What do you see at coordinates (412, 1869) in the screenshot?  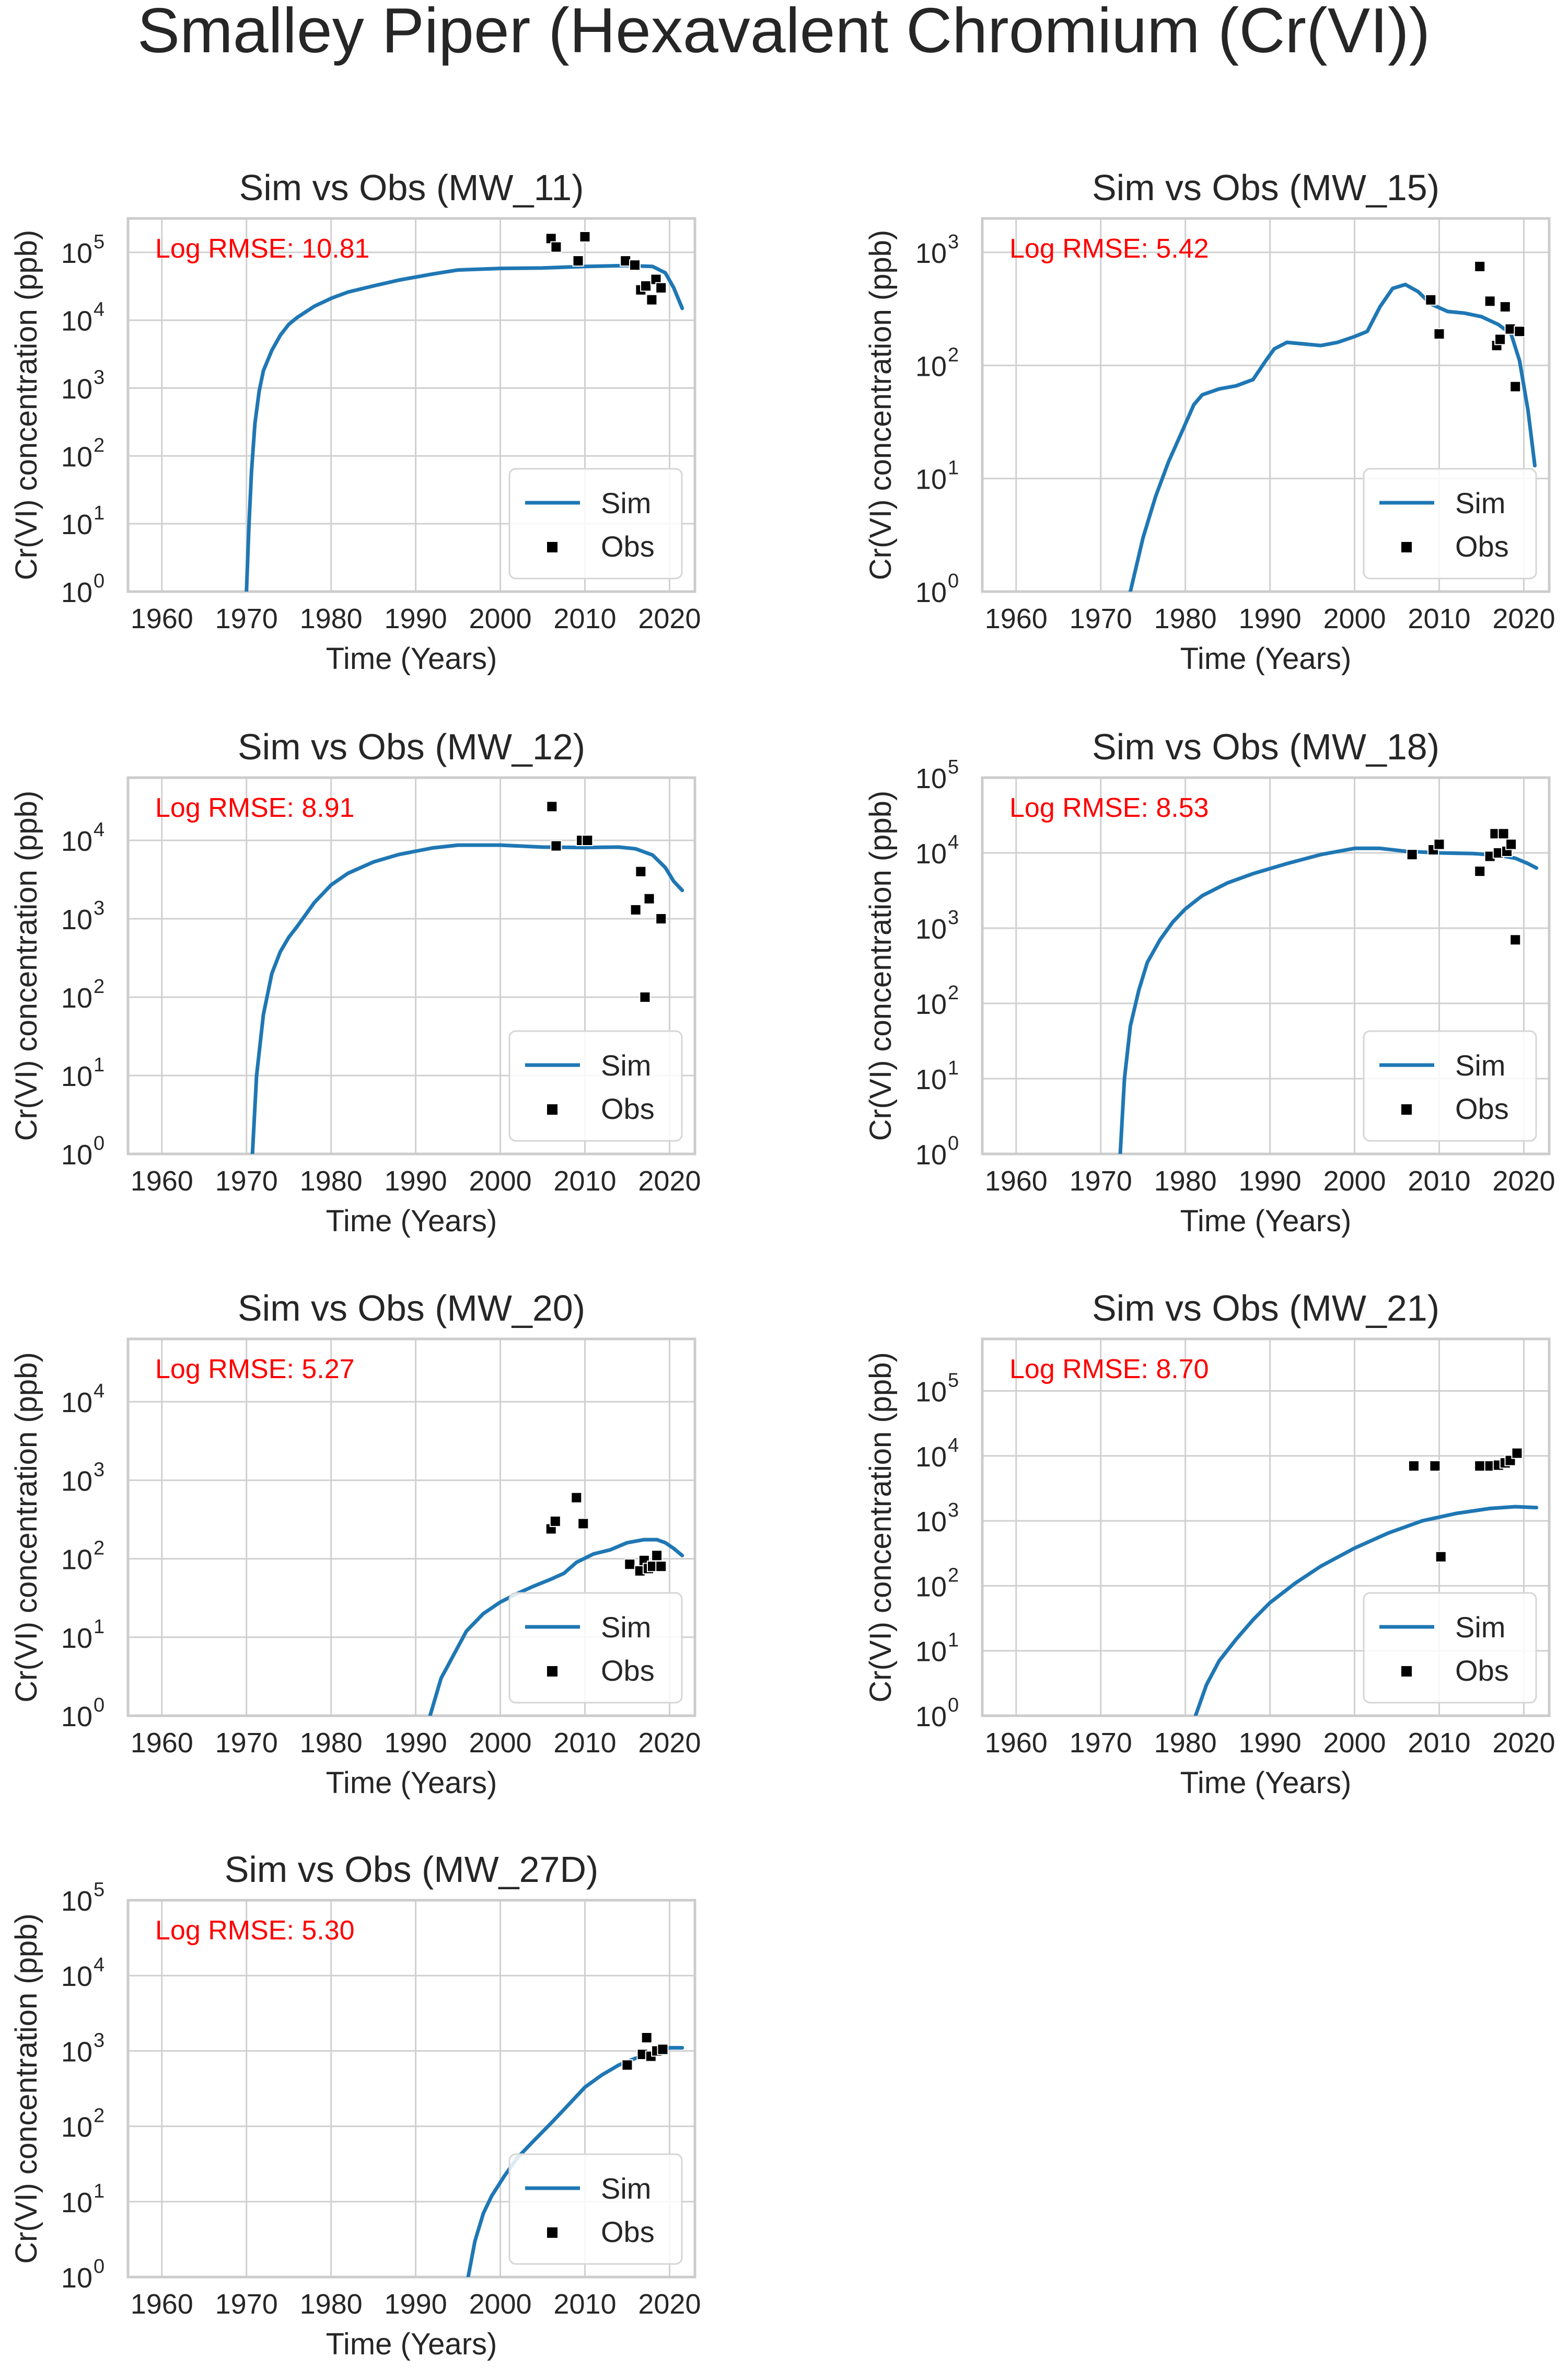 I see `subplot-title: Sim vs Obs (MW_27D)` at bounding box center [412, 1869].